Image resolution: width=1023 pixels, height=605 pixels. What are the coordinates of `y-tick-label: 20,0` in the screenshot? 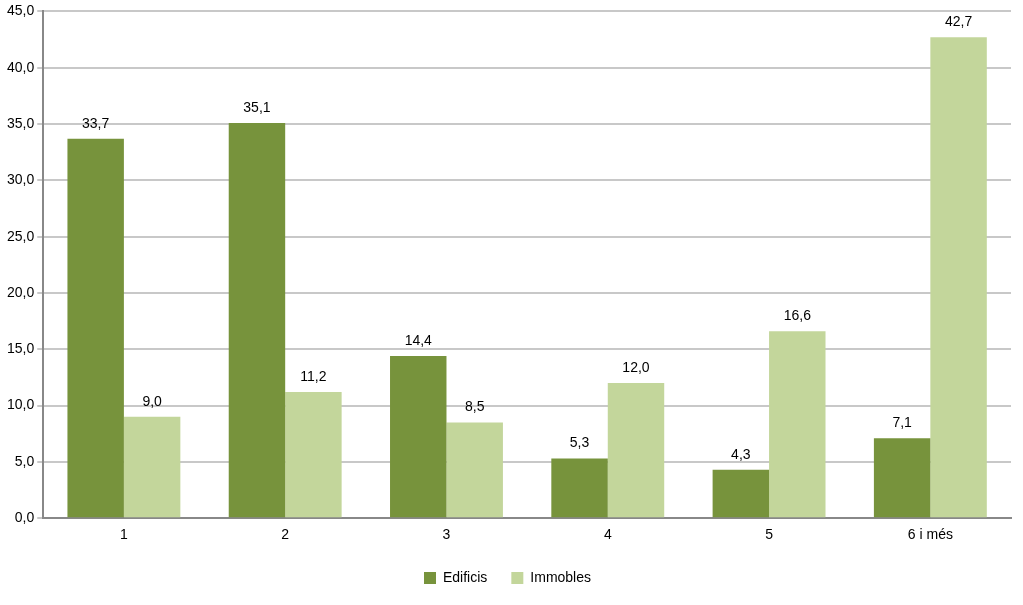 It's located at (21, 291).